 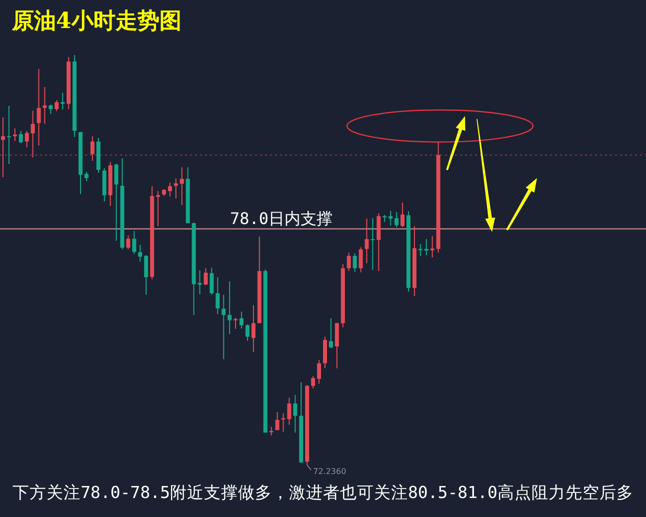 What do you see at coordinates (323, 492) in the screenshot?
I see `annotation: 下方关注78.0-78.5附近支撑做多，激进者也可关注80.5-81.0高点阻力先空后多` at bounding box center [323, 492].